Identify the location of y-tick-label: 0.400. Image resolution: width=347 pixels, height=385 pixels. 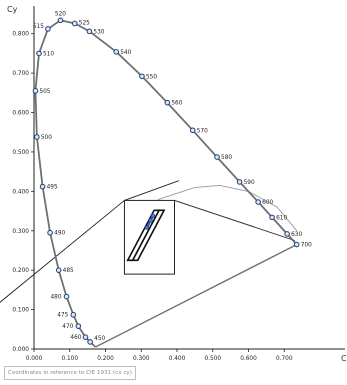
(20, 192).